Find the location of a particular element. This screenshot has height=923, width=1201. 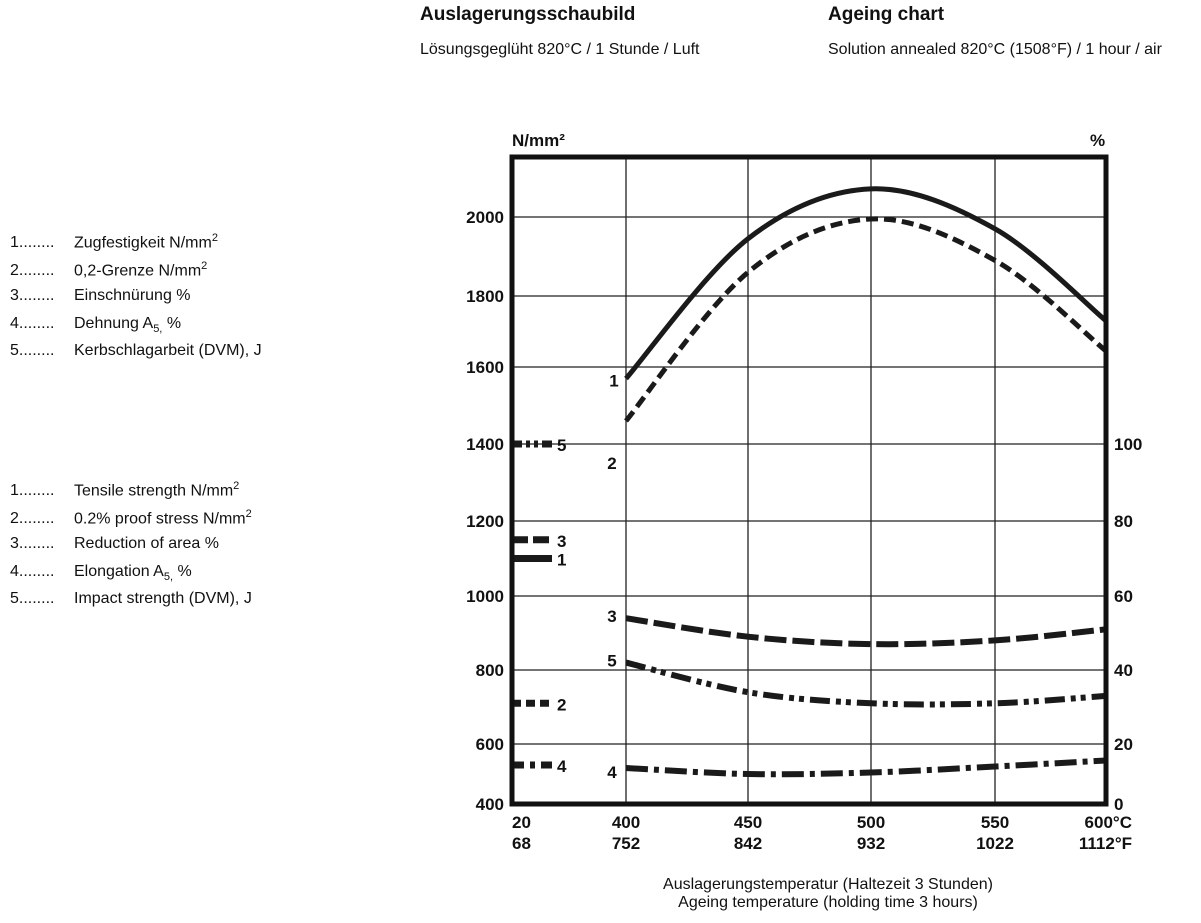

x-tick-f: 752 is located at coordinates (626, 843).